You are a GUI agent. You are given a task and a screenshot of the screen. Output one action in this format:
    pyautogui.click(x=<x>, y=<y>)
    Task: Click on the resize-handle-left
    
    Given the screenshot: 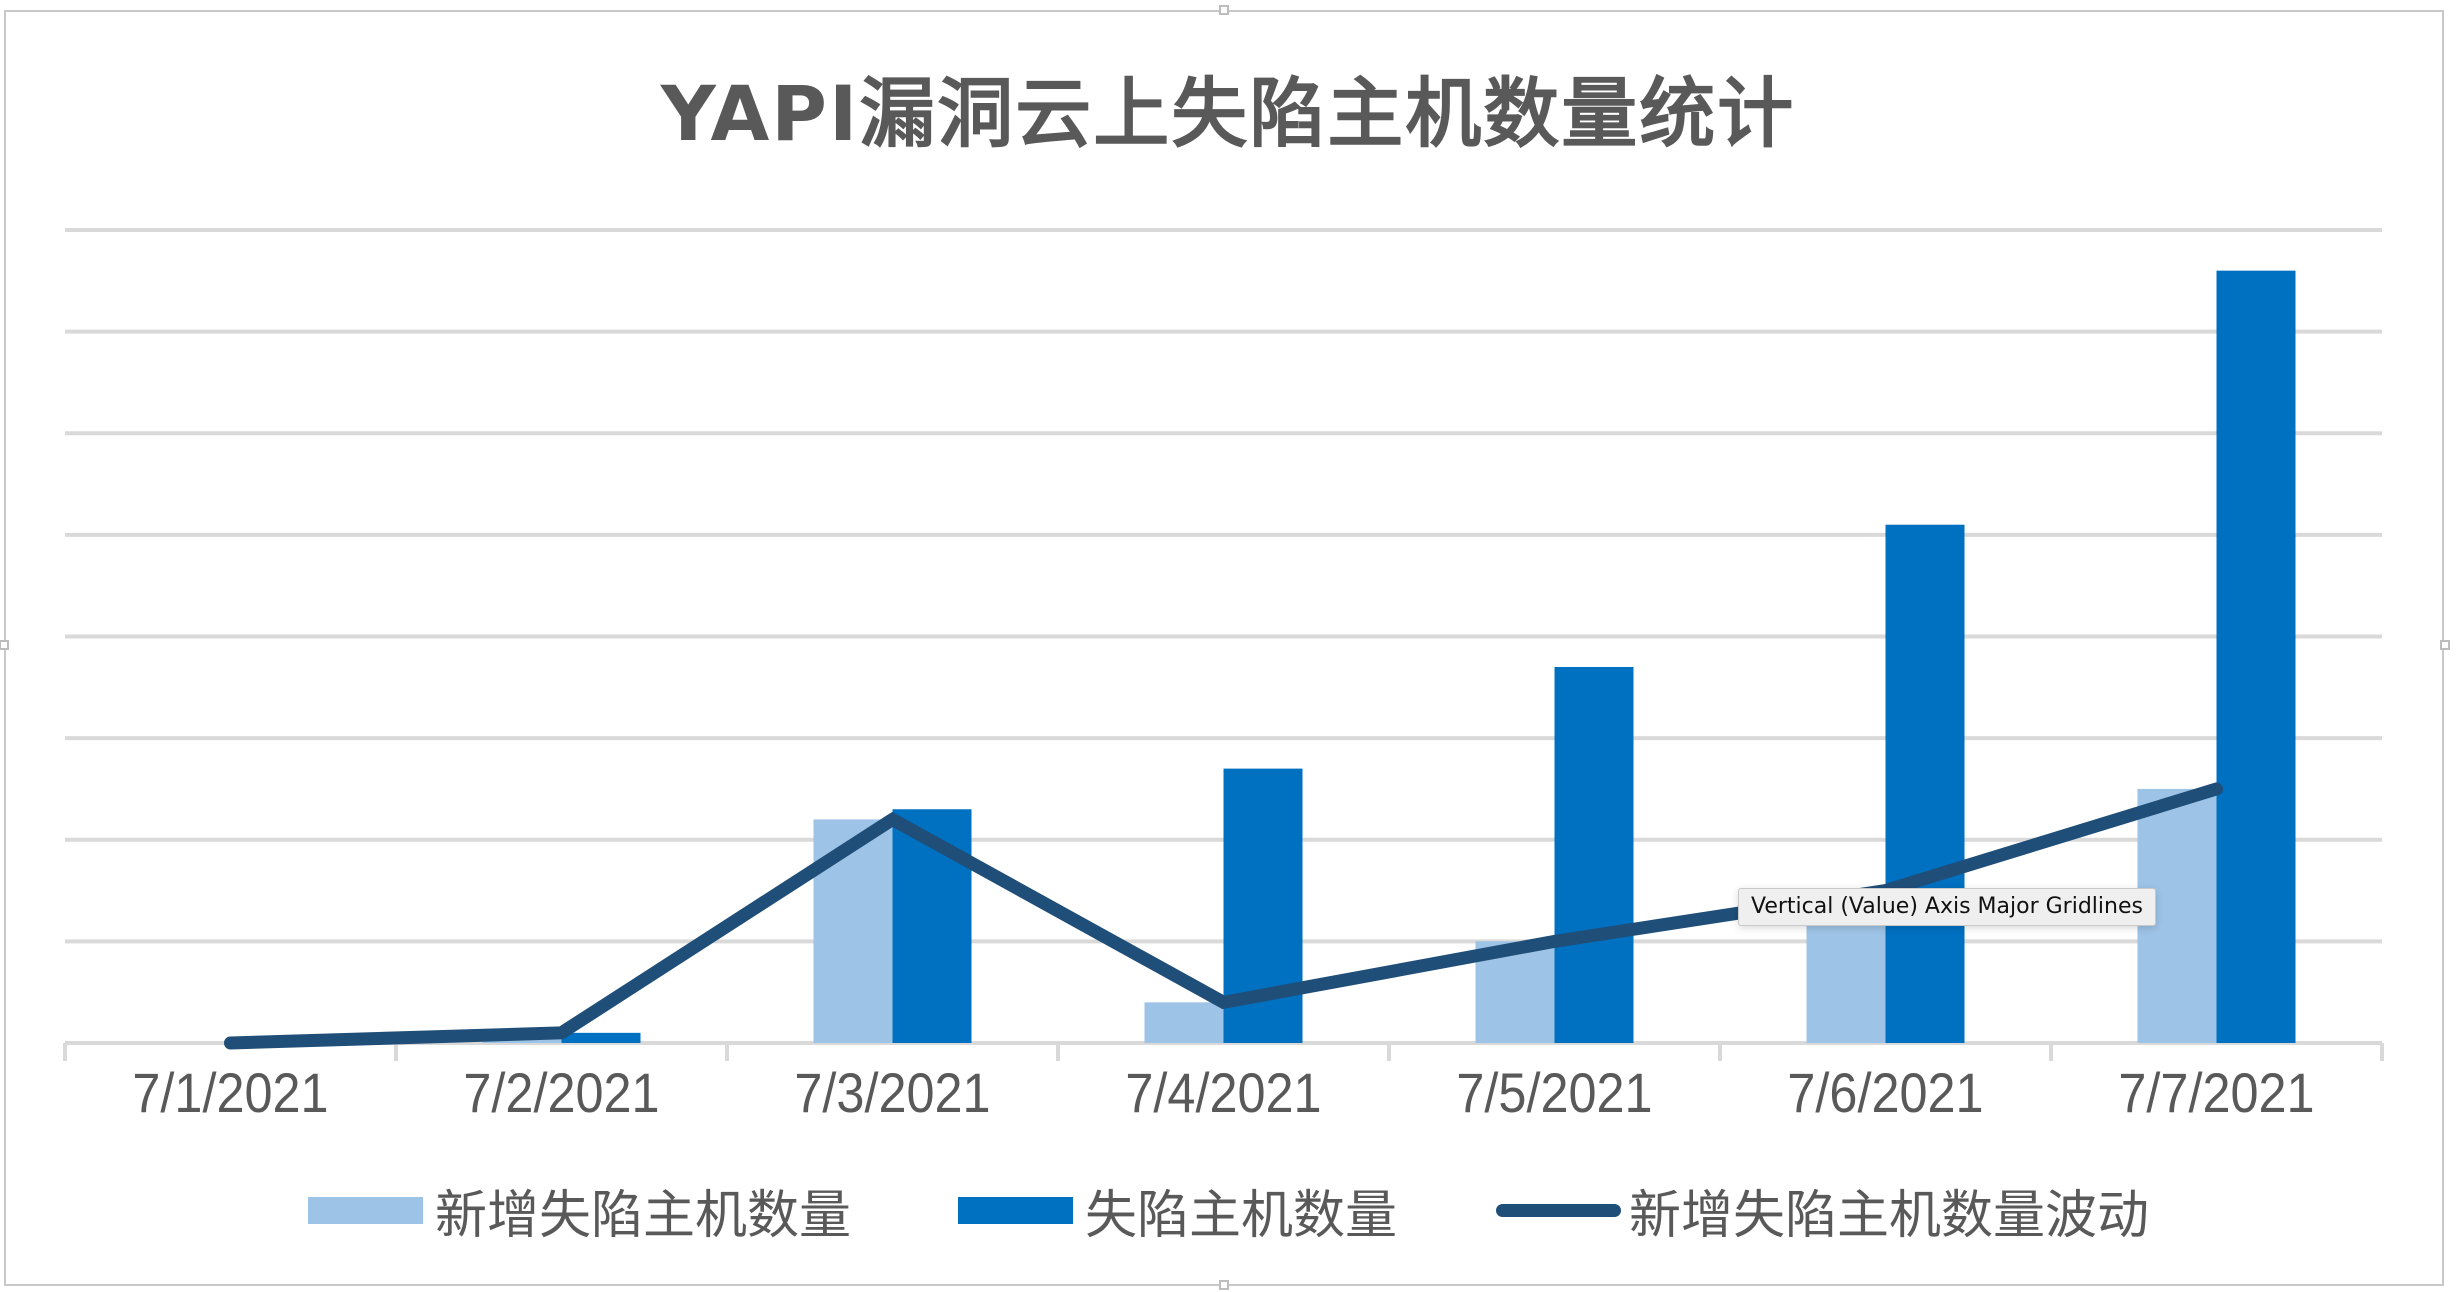 What is the action you would take?
    pyautogui.click(x=4, y=645)
    